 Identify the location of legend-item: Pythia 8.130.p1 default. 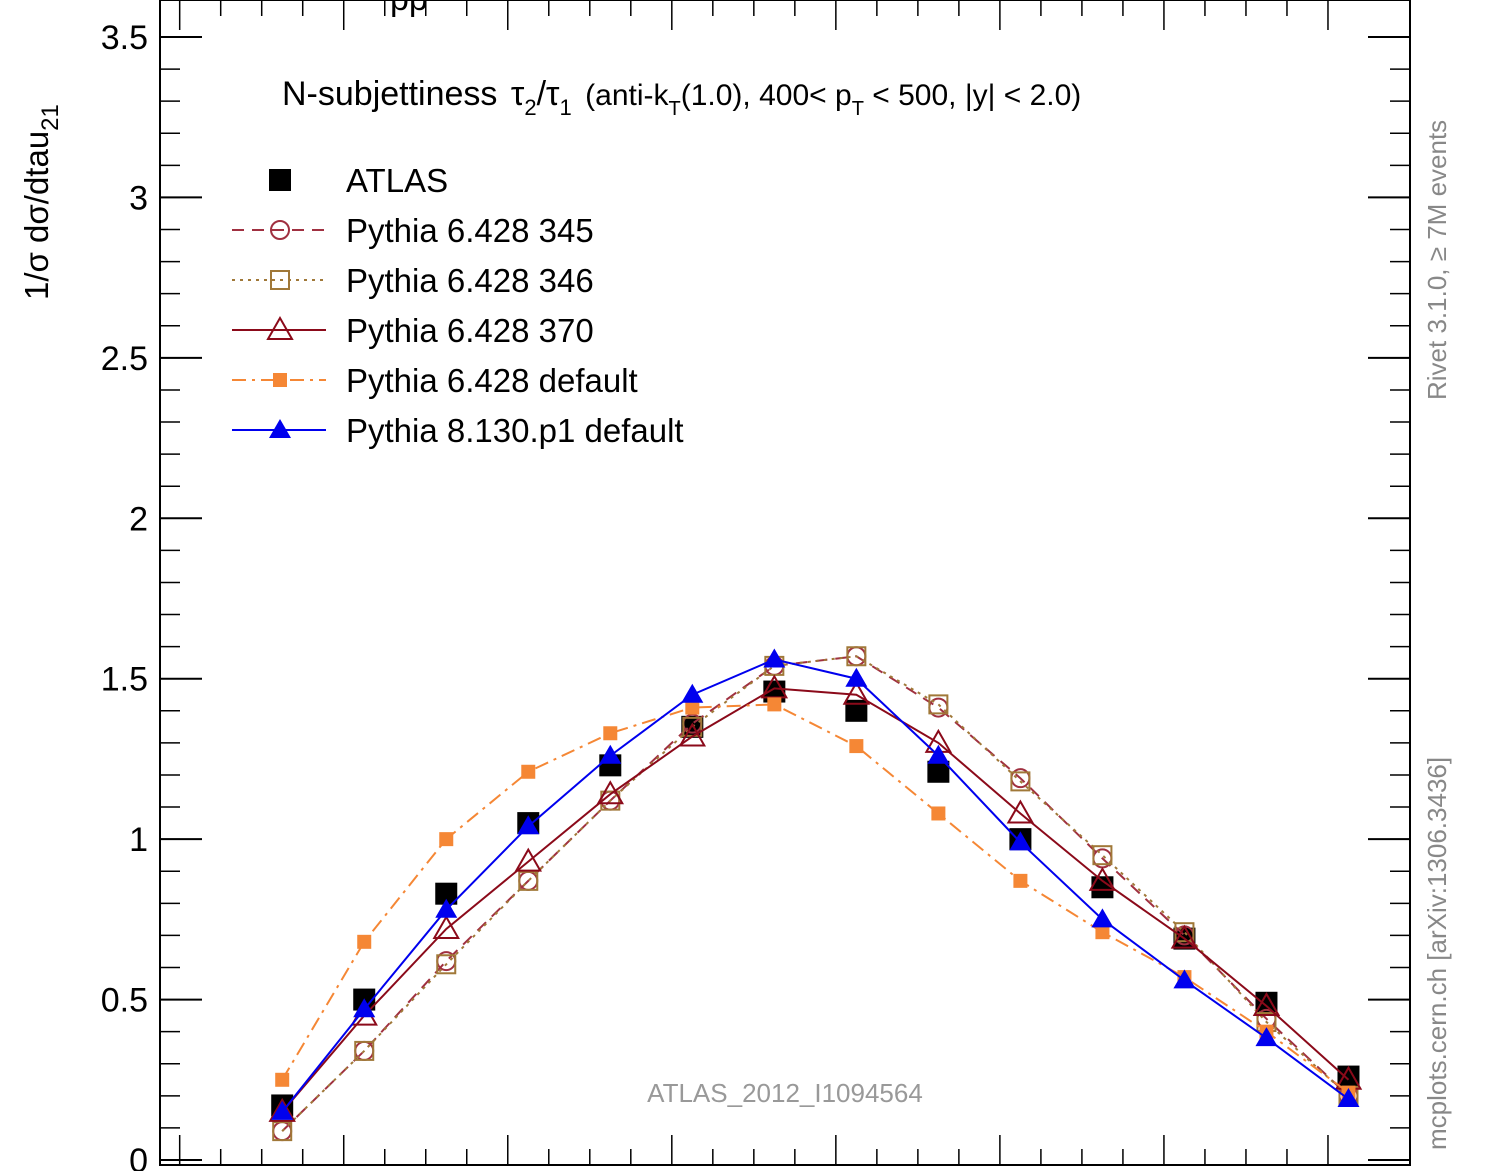
(458, 430).